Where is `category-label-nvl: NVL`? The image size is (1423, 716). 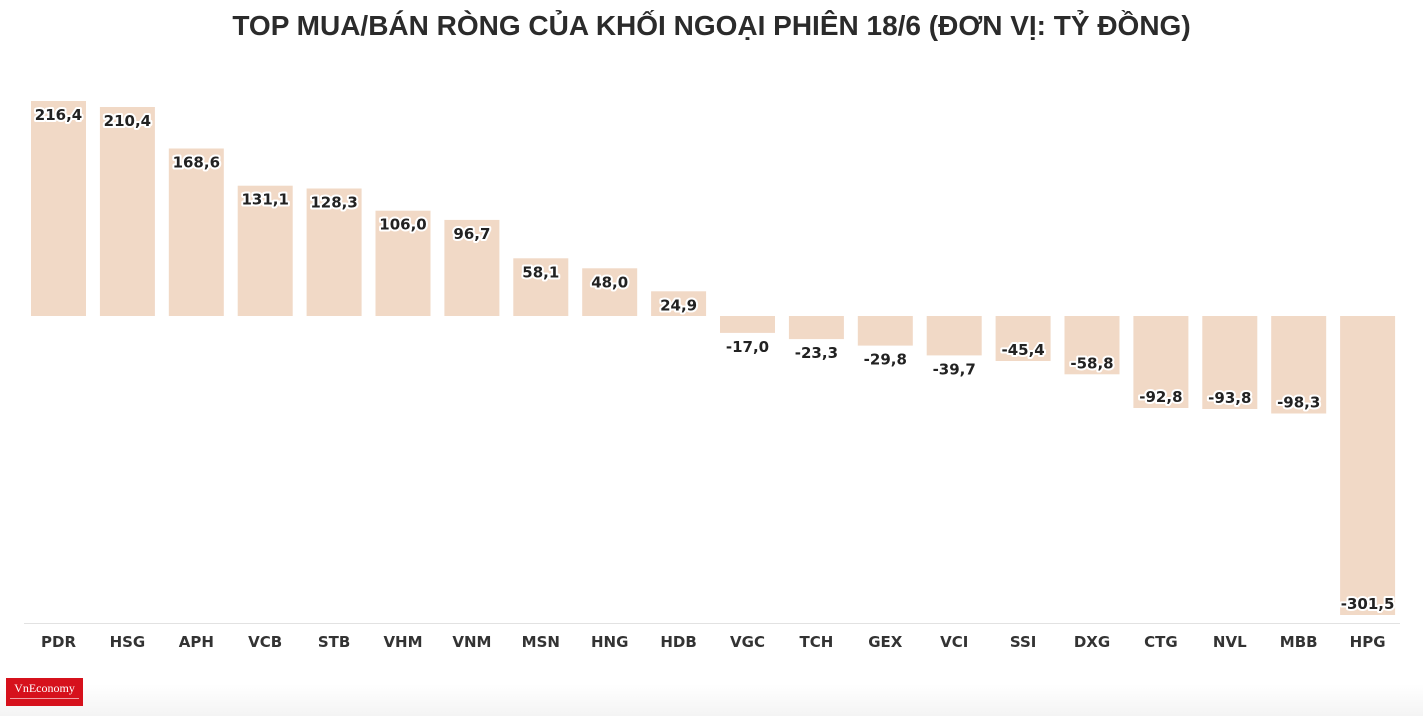 category-label-nvl: NVL is located at coordinates (1230, 642).